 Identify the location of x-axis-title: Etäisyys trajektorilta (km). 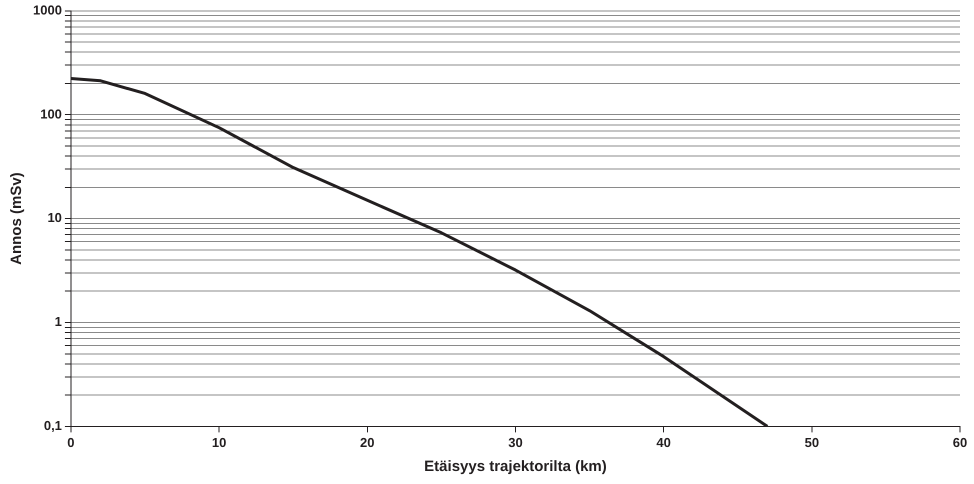
(515, 467).